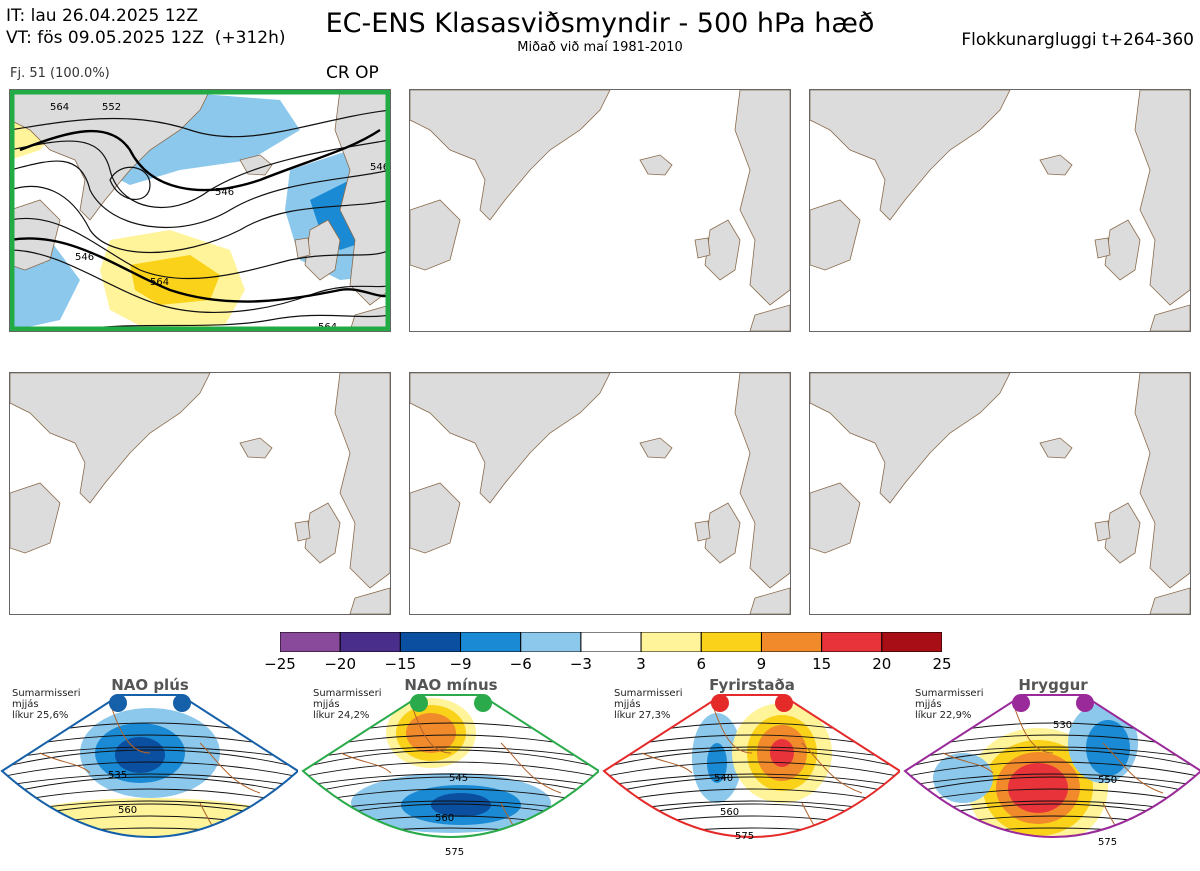 This screenshot has width=1200, height=871. I want to click on regime-title: NAO mínus, so click(451, 685).